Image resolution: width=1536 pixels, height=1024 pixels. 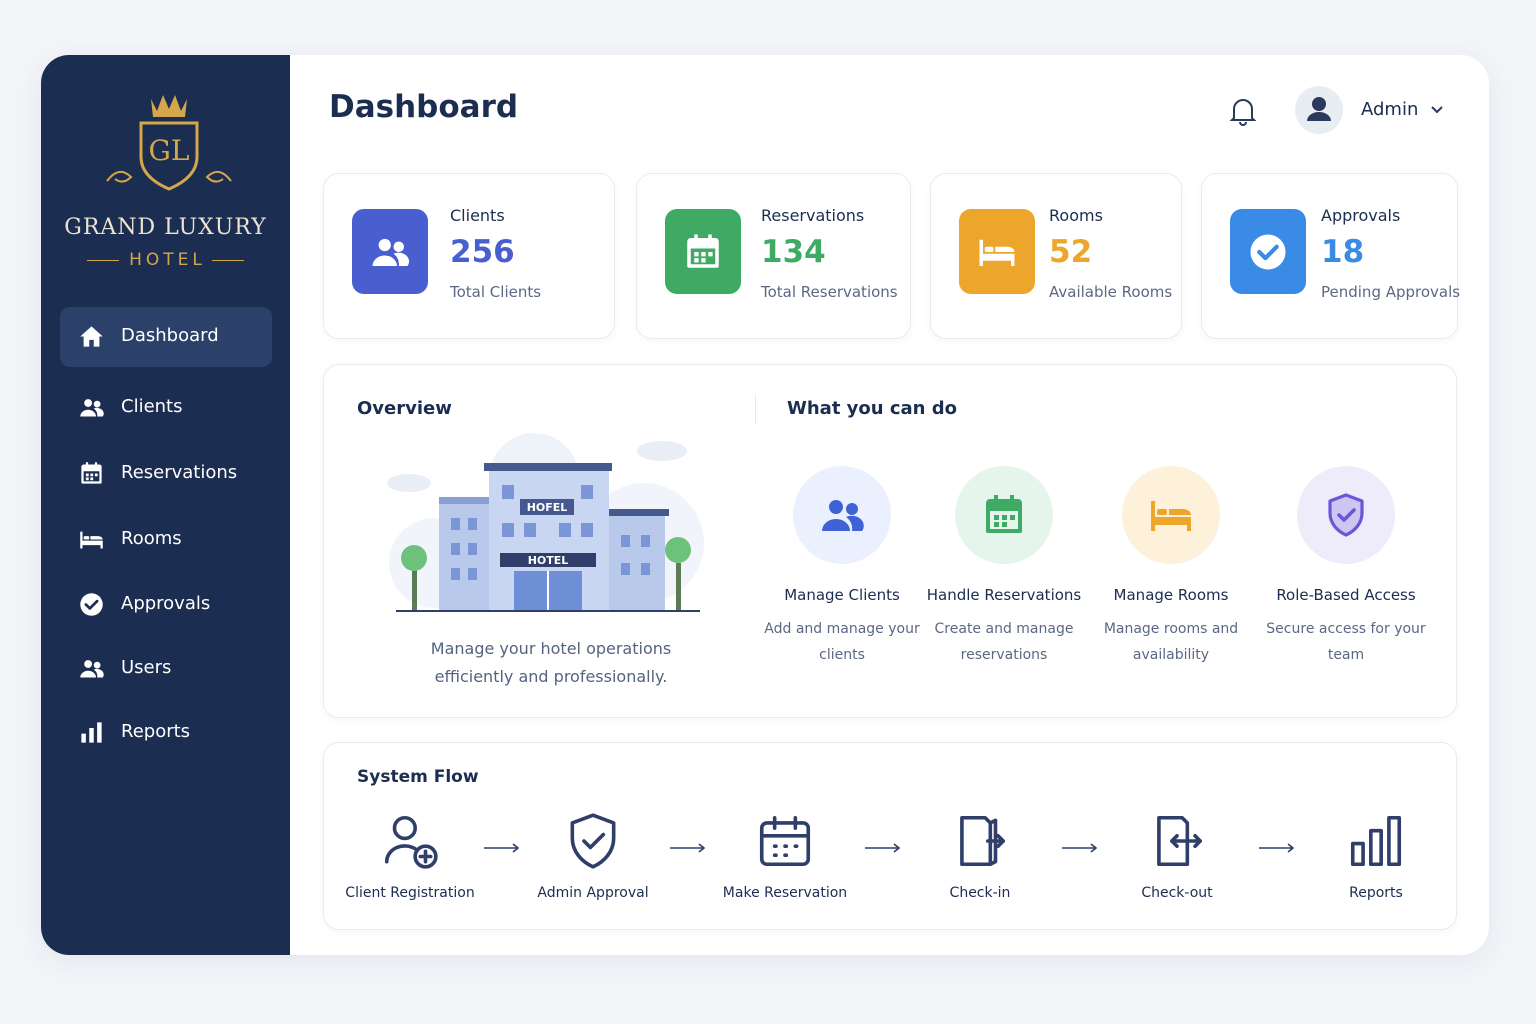 I want to click on feature-title: Handle Reservations, so click(x=1004, y=595).